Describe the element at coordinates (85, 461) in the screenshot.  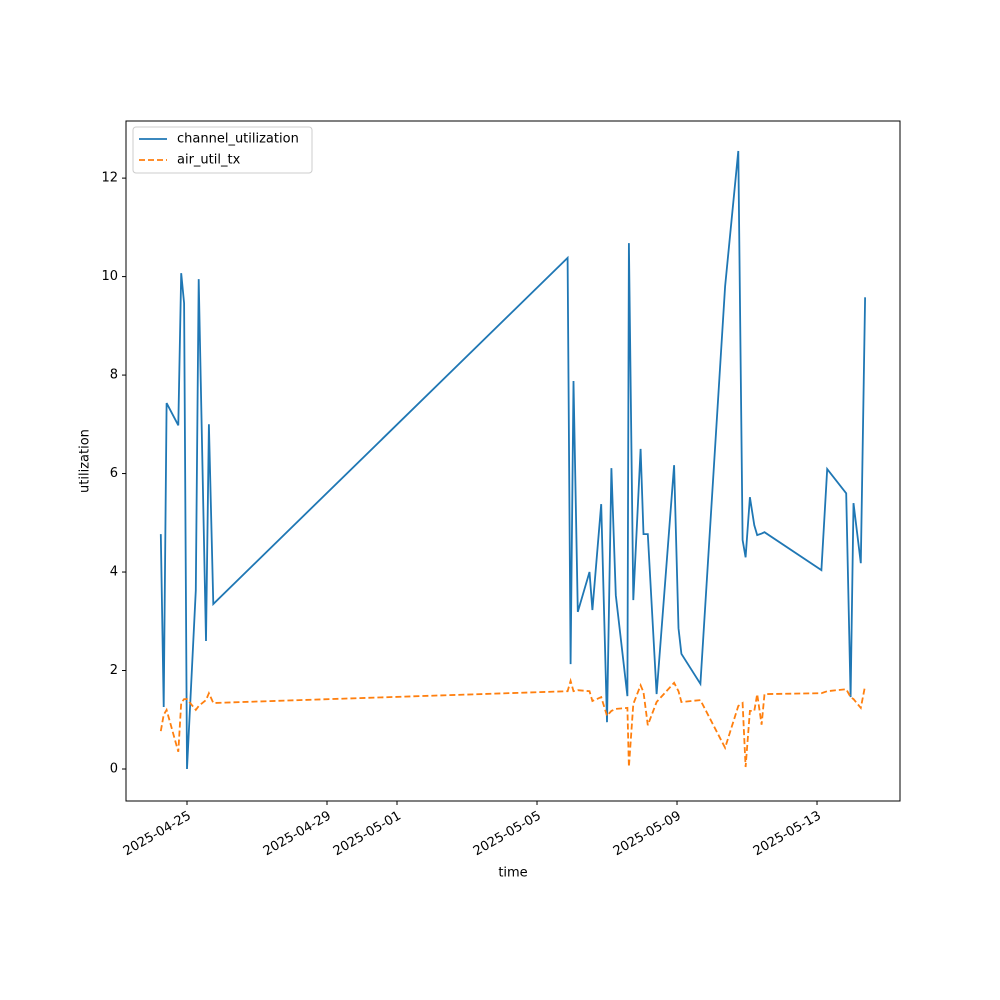
I see `y-axis-label: utilization` at that location.